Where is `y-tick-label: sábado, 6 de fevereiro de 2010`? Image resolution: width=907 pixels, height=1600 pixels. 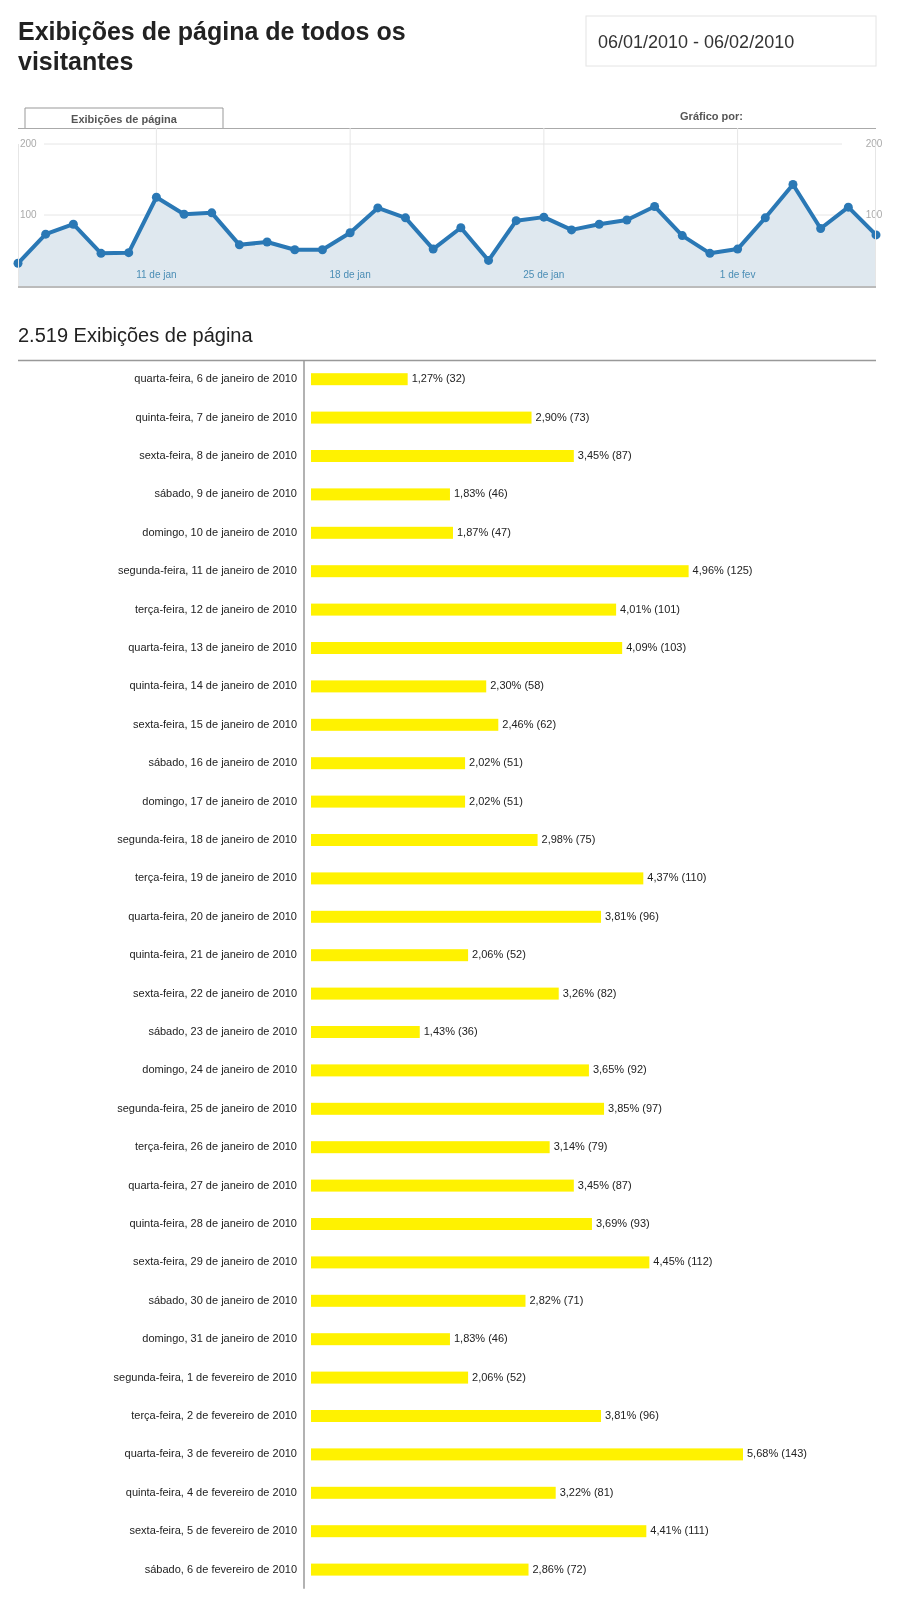 y-tick-label: sábado, 6 de fevereiro de 2010 is located at coordinates (220, 1568).